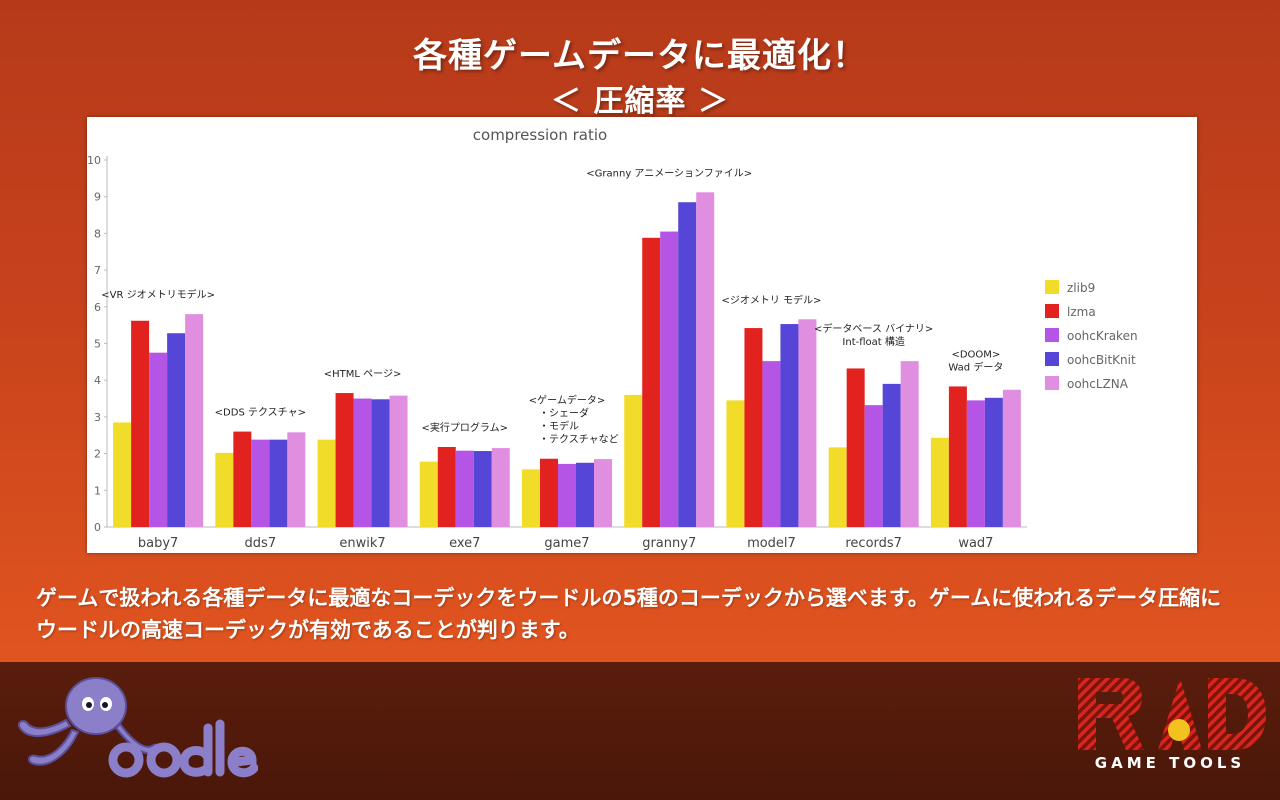  What do you see at coordinates (975, 543) in the screenshot?
I see `x-tick-label: wad7` at bounding box center [975, 543].